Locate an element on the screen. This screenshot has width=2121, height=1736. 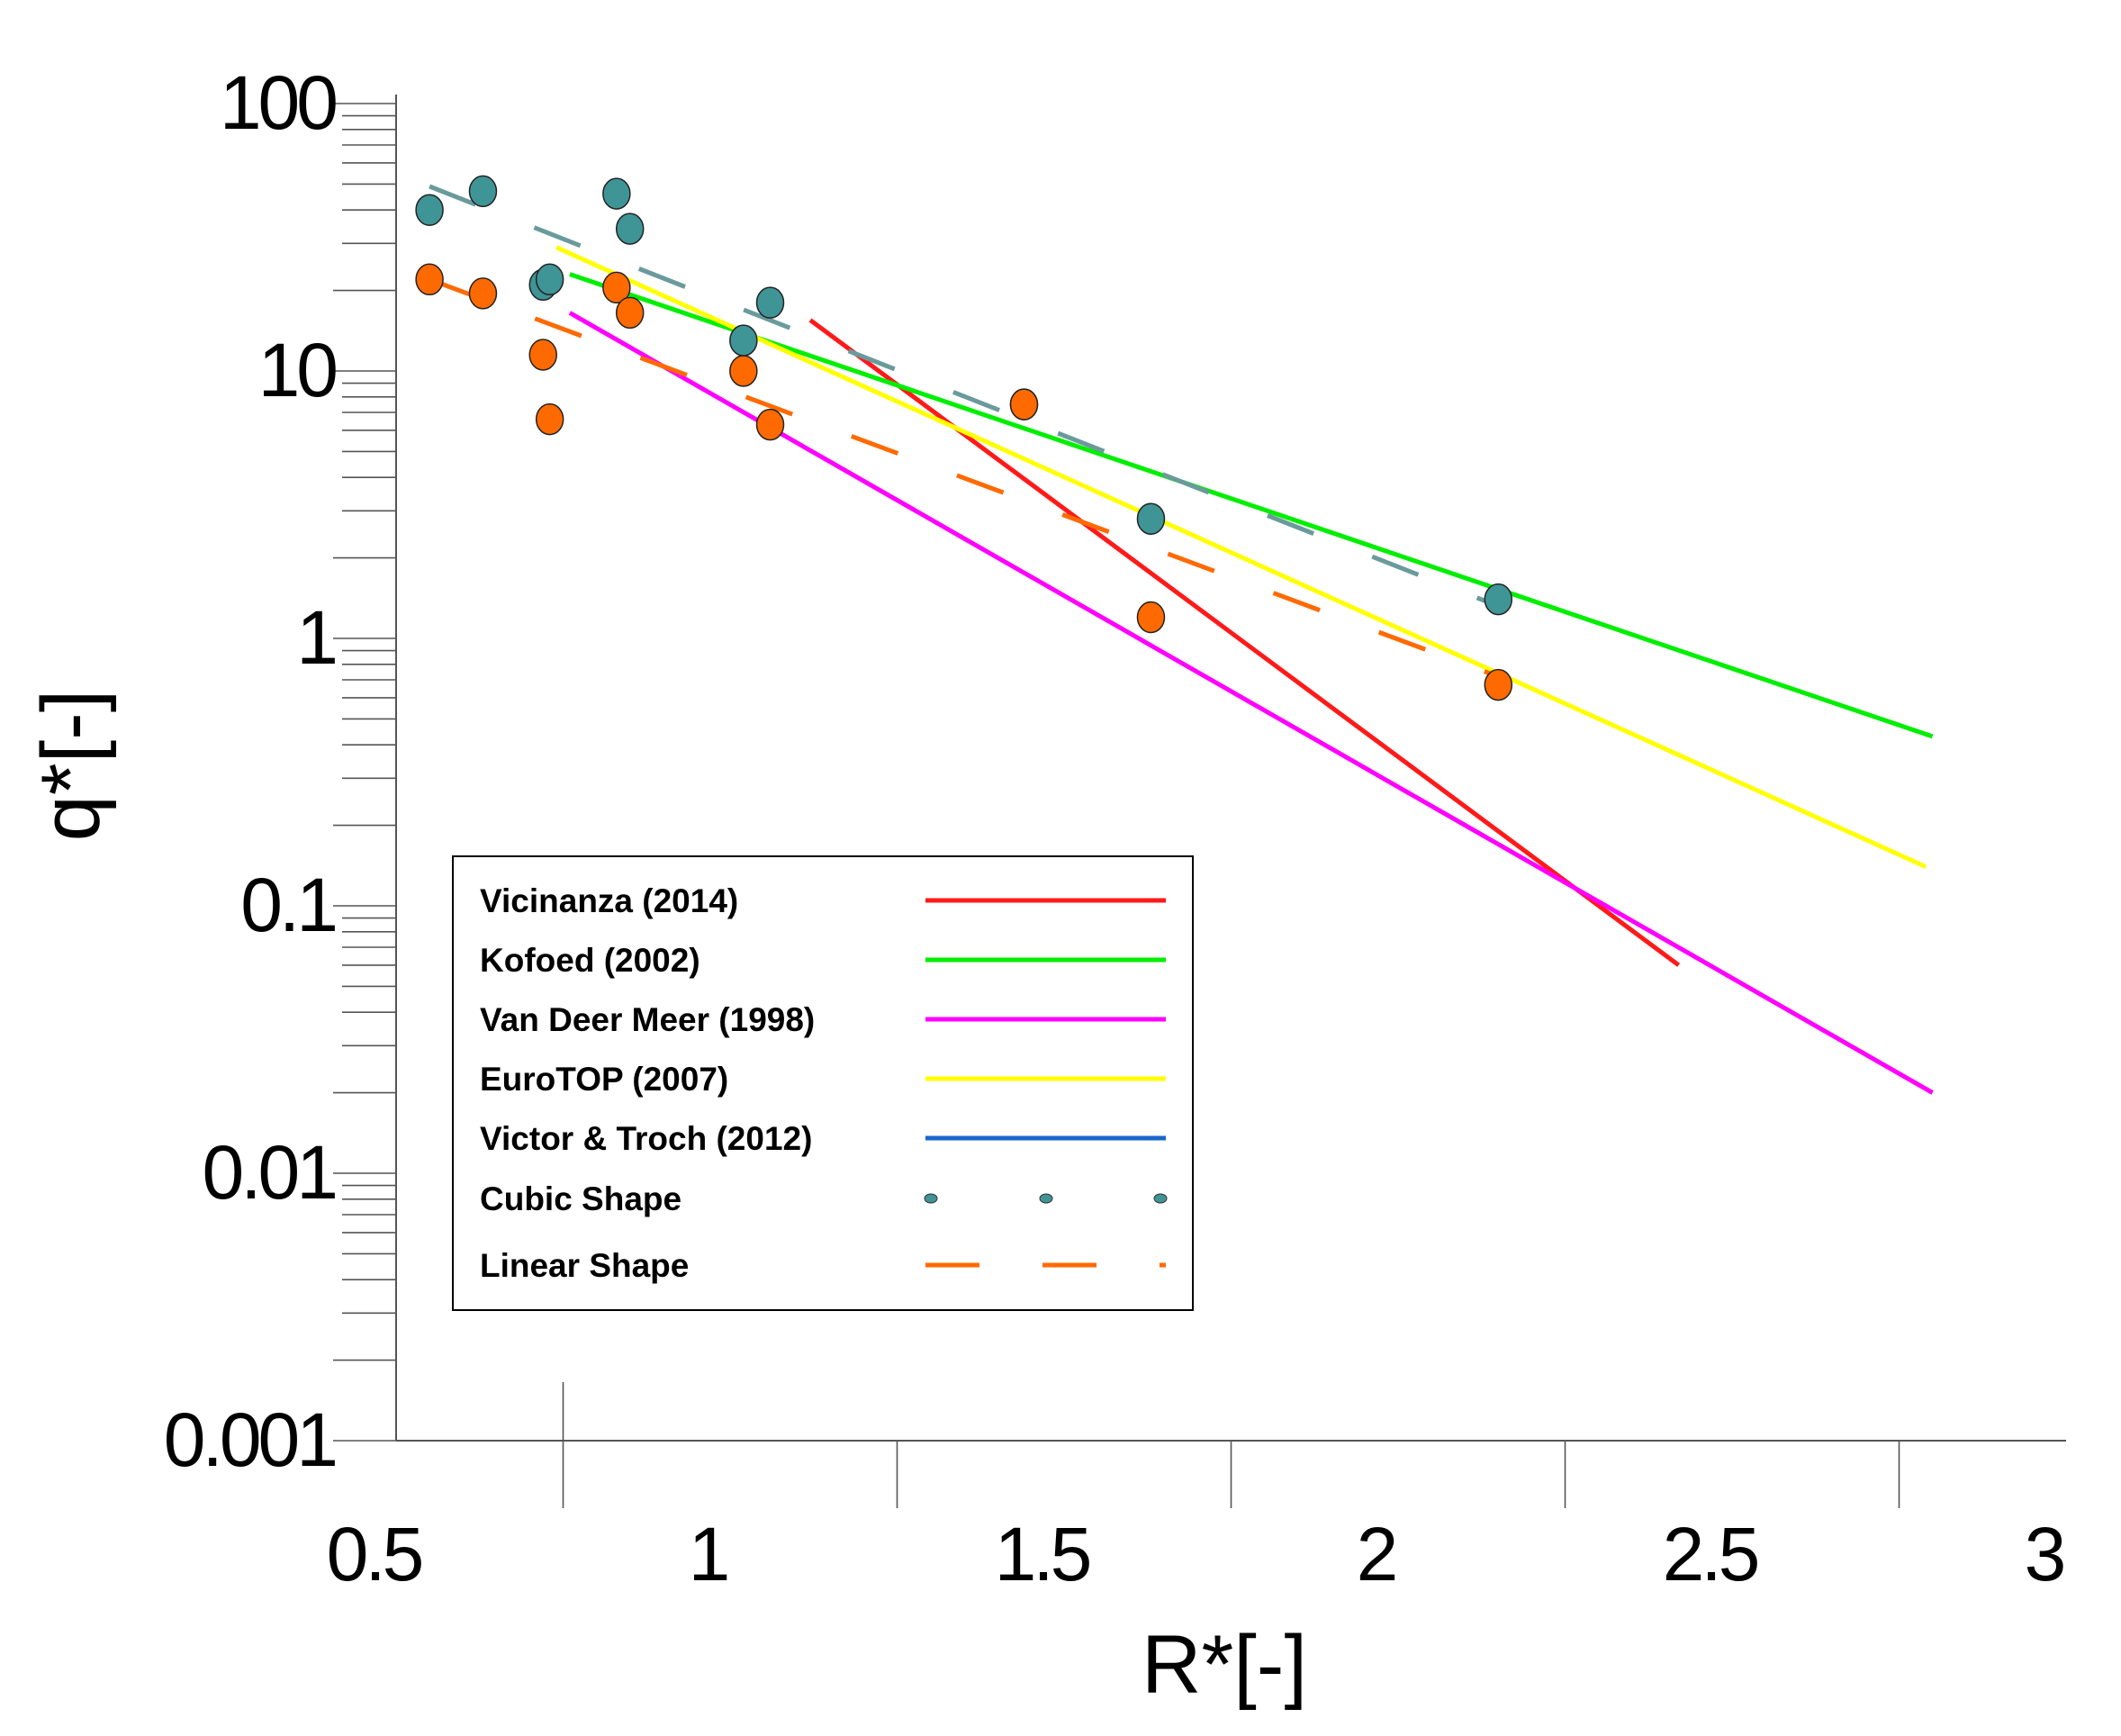
fit-line-cubic-shape is located at coordinates (965, 396).